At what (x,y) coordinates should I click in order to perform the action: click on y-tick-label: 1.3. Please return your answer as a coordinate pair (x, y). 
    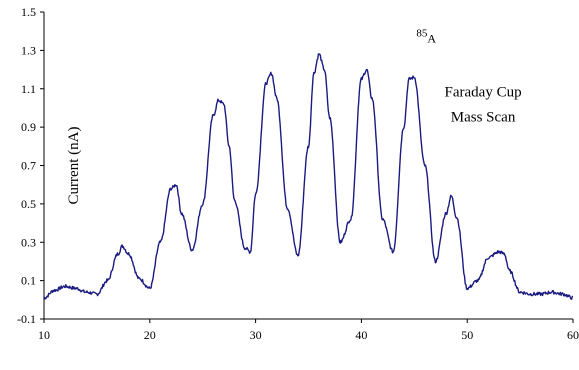
    Looking at the image, I should click on (28, 50).